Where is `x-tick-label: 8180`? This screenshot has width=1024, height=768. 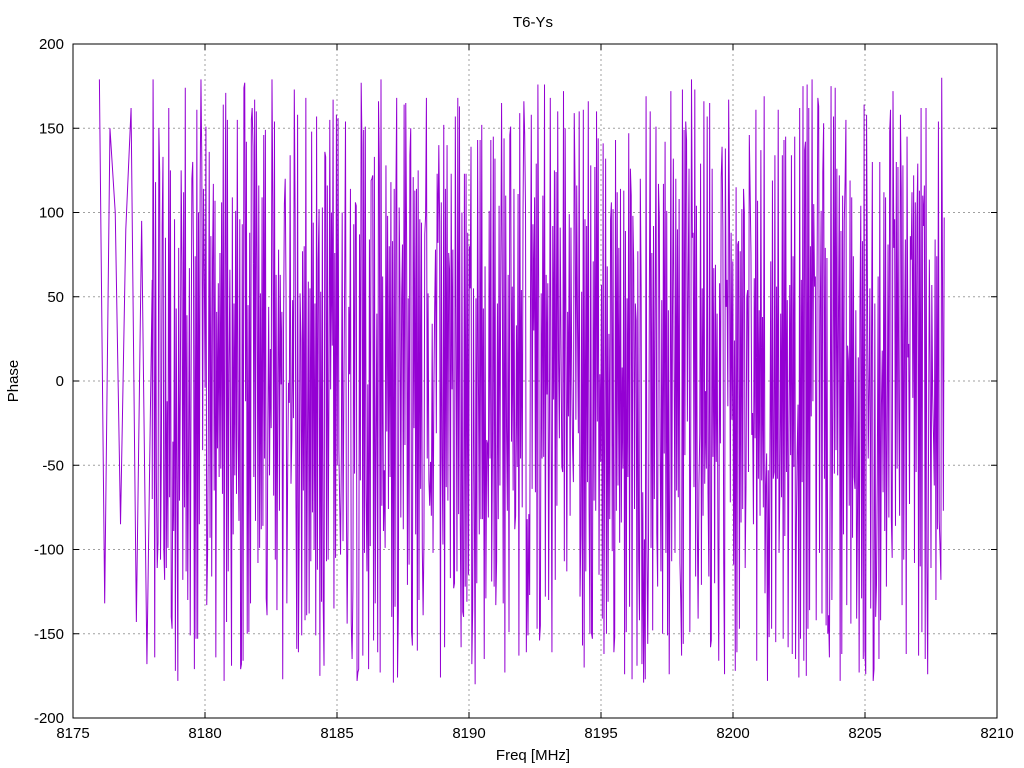
x-tick-label: 8180 is located at coordinates (204, 733).